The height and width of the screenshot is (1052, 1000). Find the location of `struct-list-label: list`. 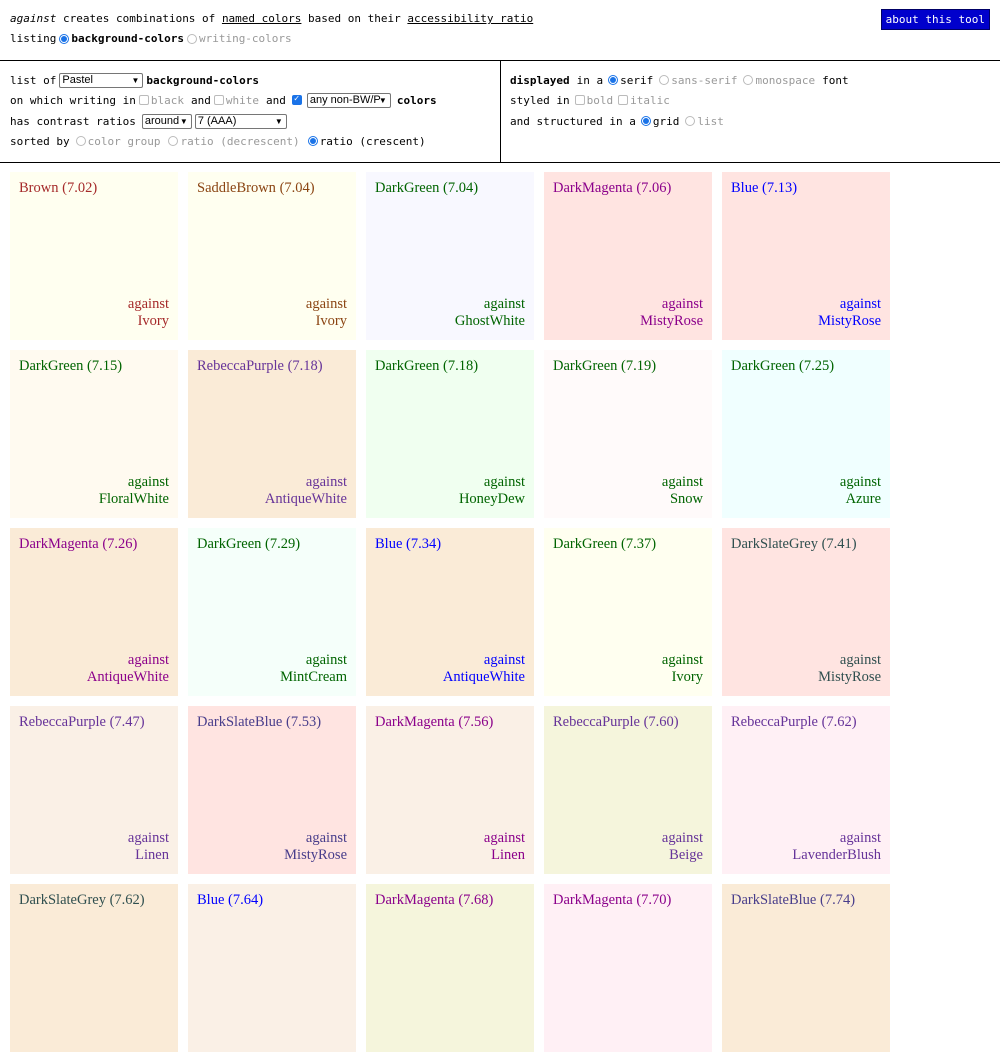

struct-list-label: list is located at coordinates (710, 121).